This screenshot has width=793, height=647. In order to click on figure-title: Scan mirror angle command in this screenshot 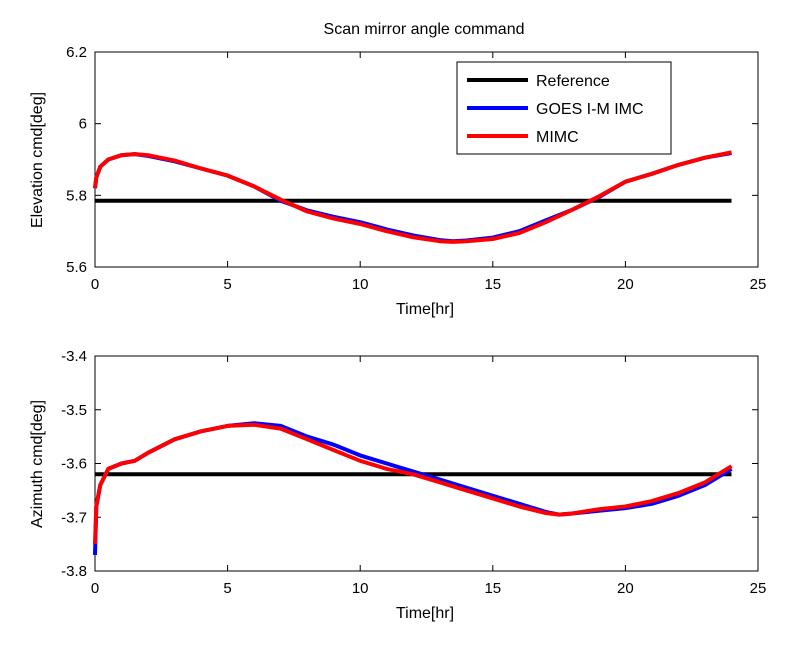, I will do `click(424, 29)`.